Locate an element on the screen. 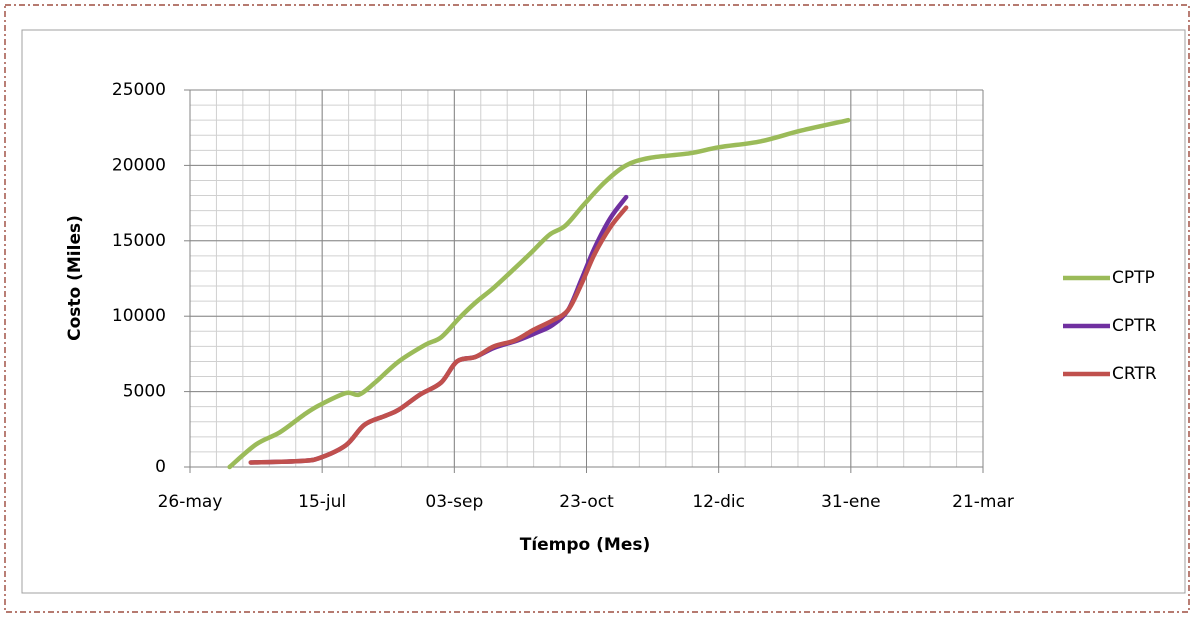 The width and height of the screenshot is (1195, 617). x-tick-label: 12-dic is located at coordinates (718, 502).